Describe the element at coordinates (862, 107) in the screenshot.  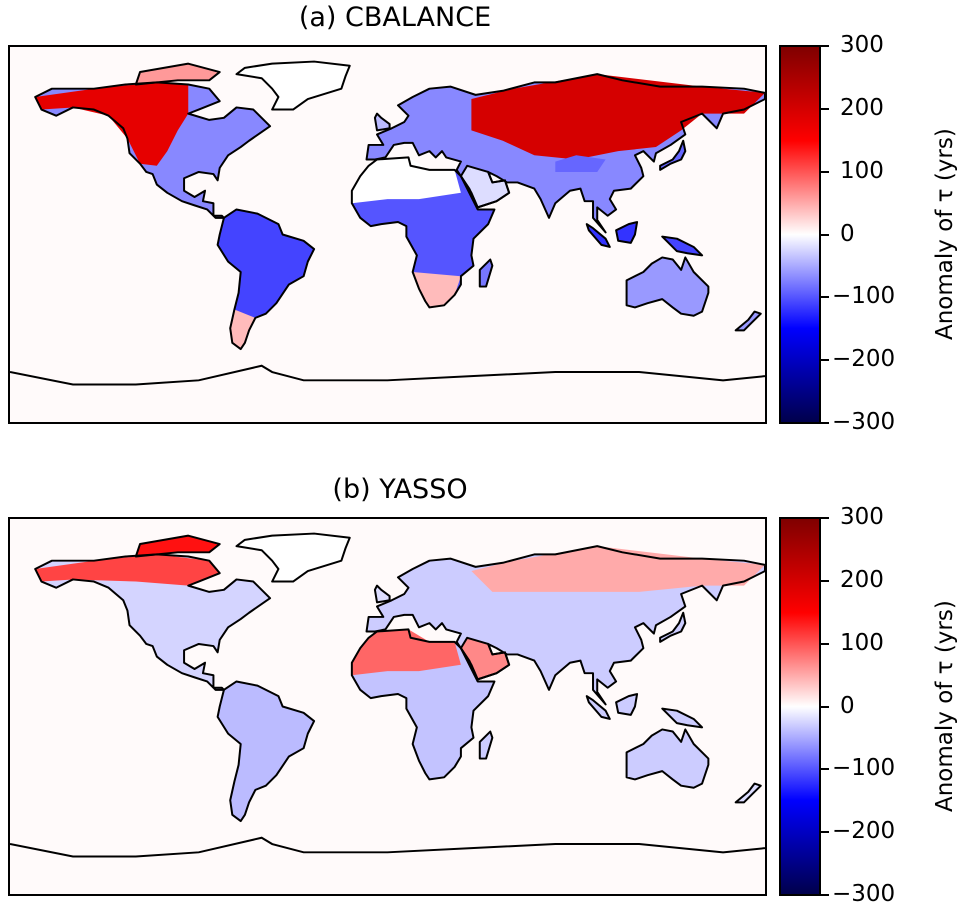
I see `panel-a-colorbar-tick-label: 200` at that location.